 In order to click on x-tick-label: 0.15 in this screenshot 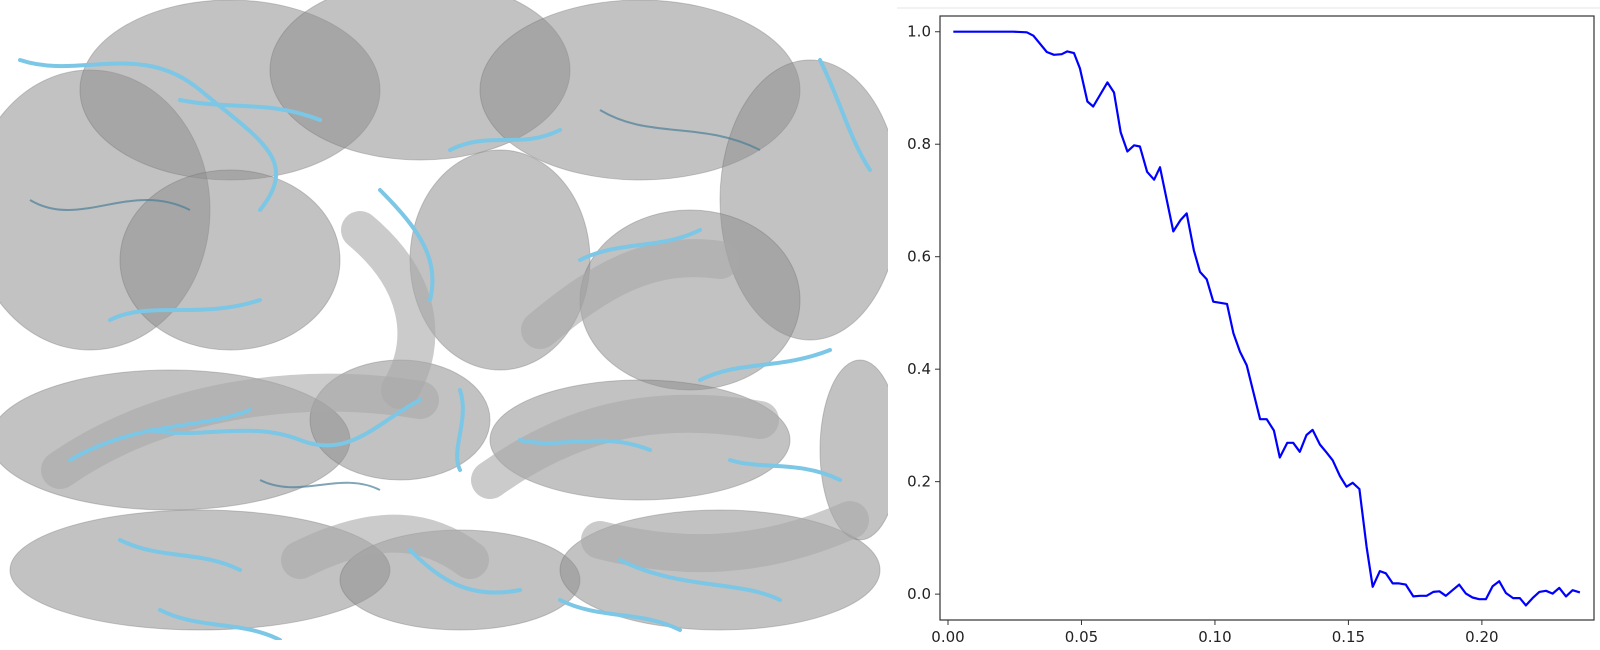, I will do `click(1348, 637)`.